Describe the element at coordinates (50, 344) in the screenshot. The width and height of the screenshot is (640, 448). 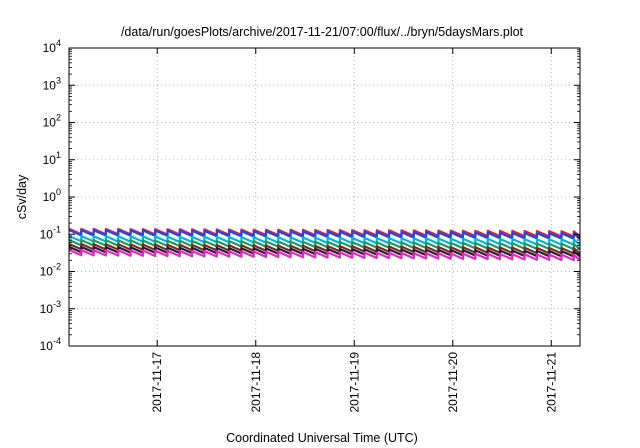
I see `y-tick-label: 10⁻⁴` at that location.